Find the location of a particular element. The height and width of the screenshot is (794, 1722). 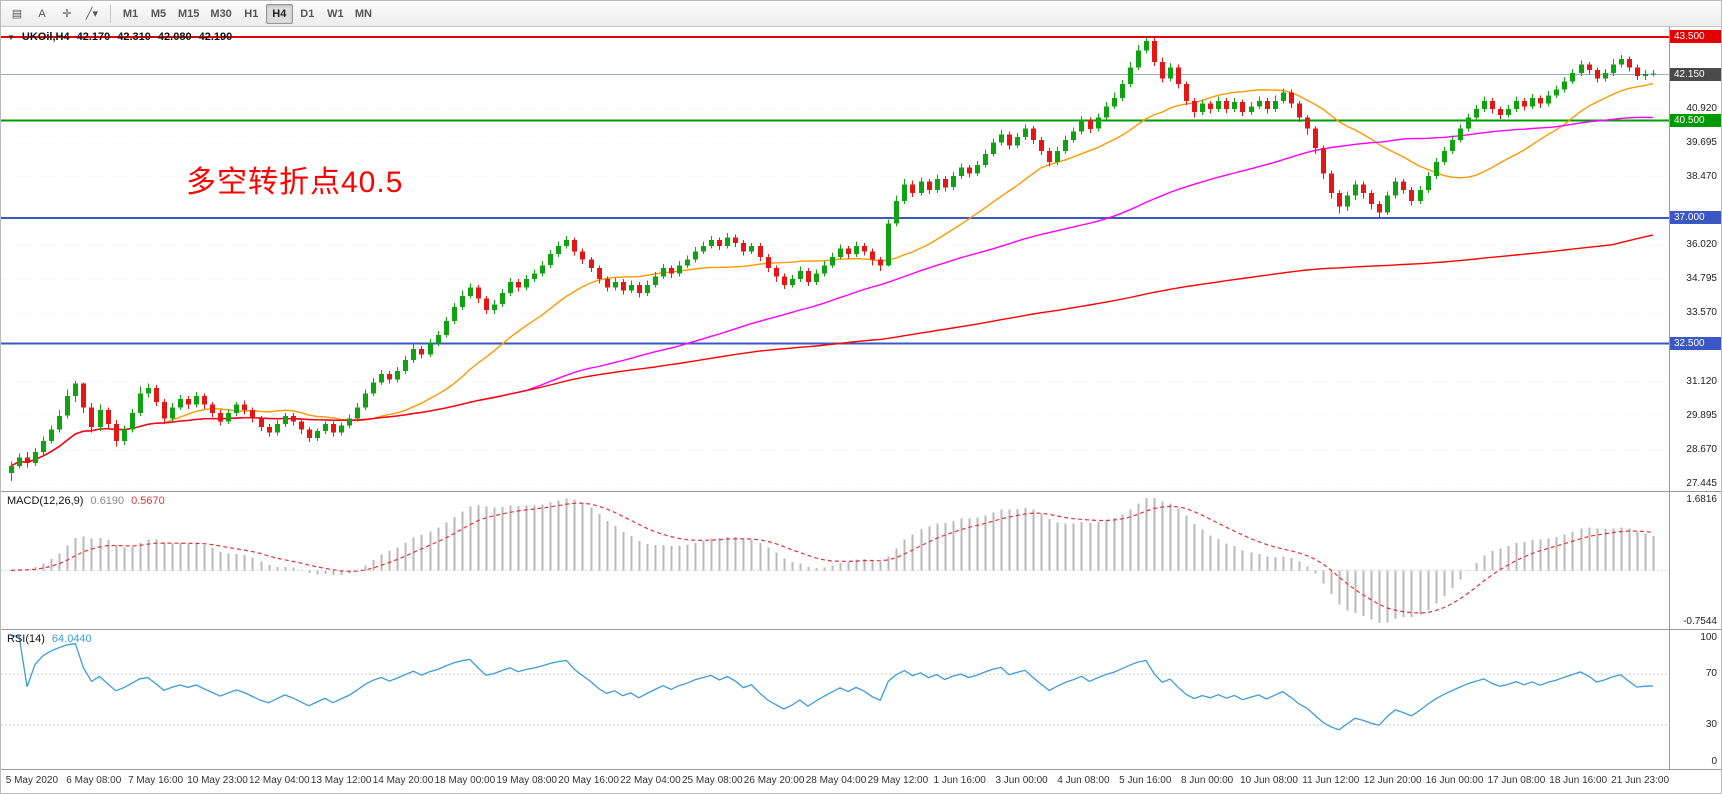

time-axis-label: 25 May 08:00 is located at coordinates (712, 780).